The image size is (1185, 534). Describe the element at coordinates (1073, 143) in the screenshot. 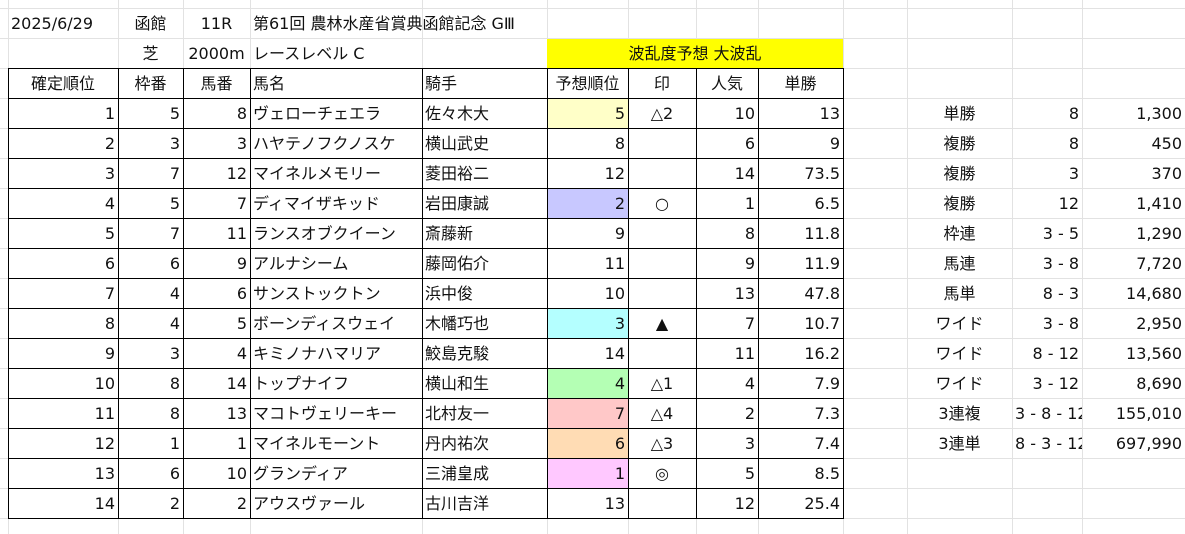

I see `payout-combo: 8` at that location.